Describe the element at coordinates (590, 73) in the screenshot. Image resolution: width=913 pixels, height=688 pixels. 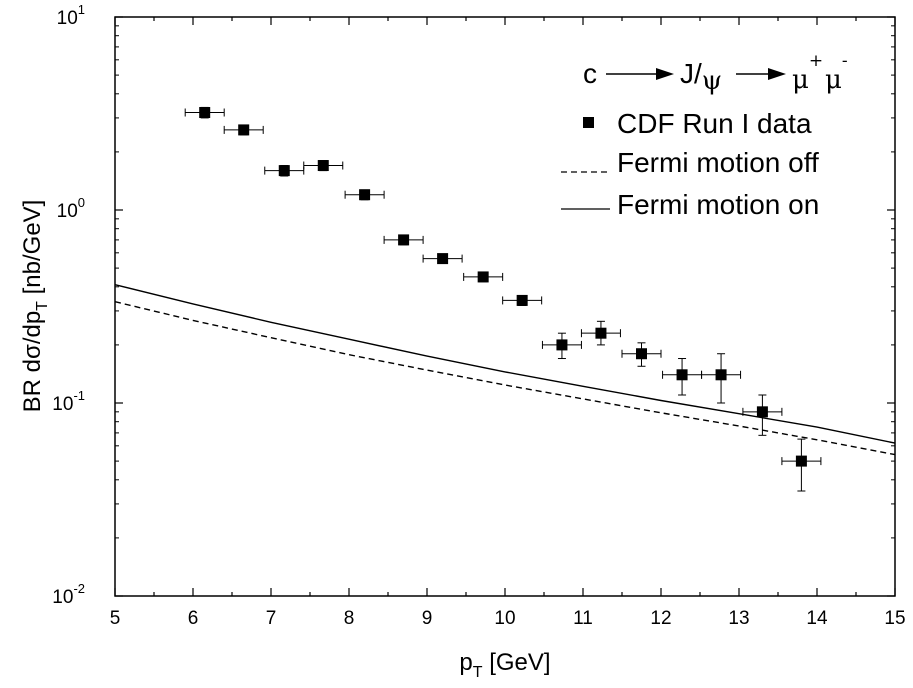
I see `annotation-c: c` at that location.